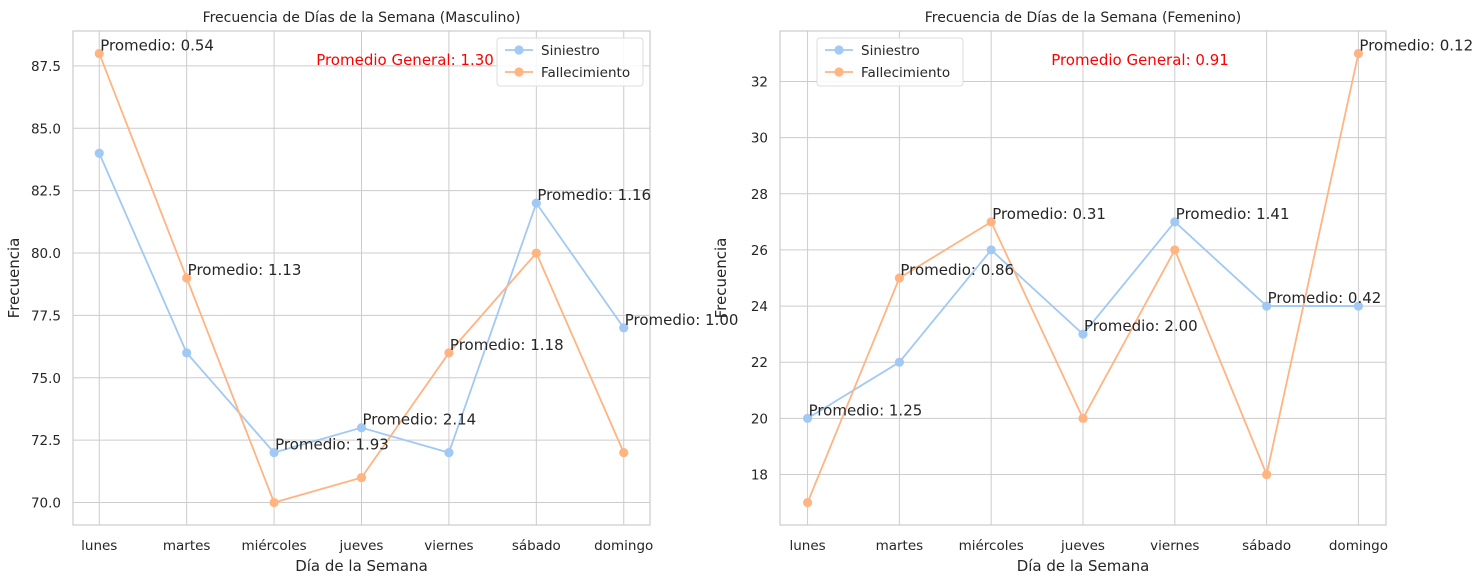  Describe the element at coordinates (759, 363) in the screenshot. I see `y-tick-label: 22` at that location.